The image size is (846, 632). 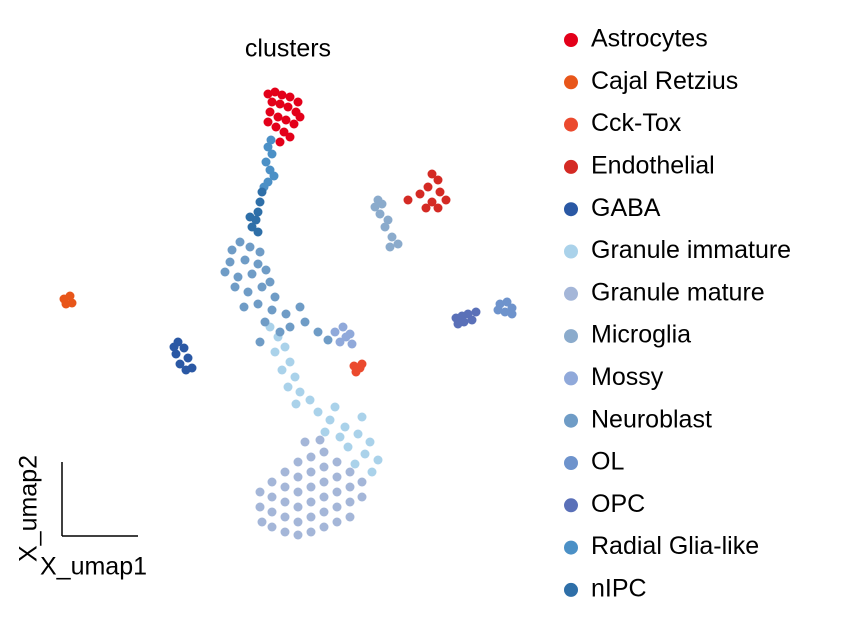 I want to click on y-axis-label: X_umap2, so click(x=29, y=508).